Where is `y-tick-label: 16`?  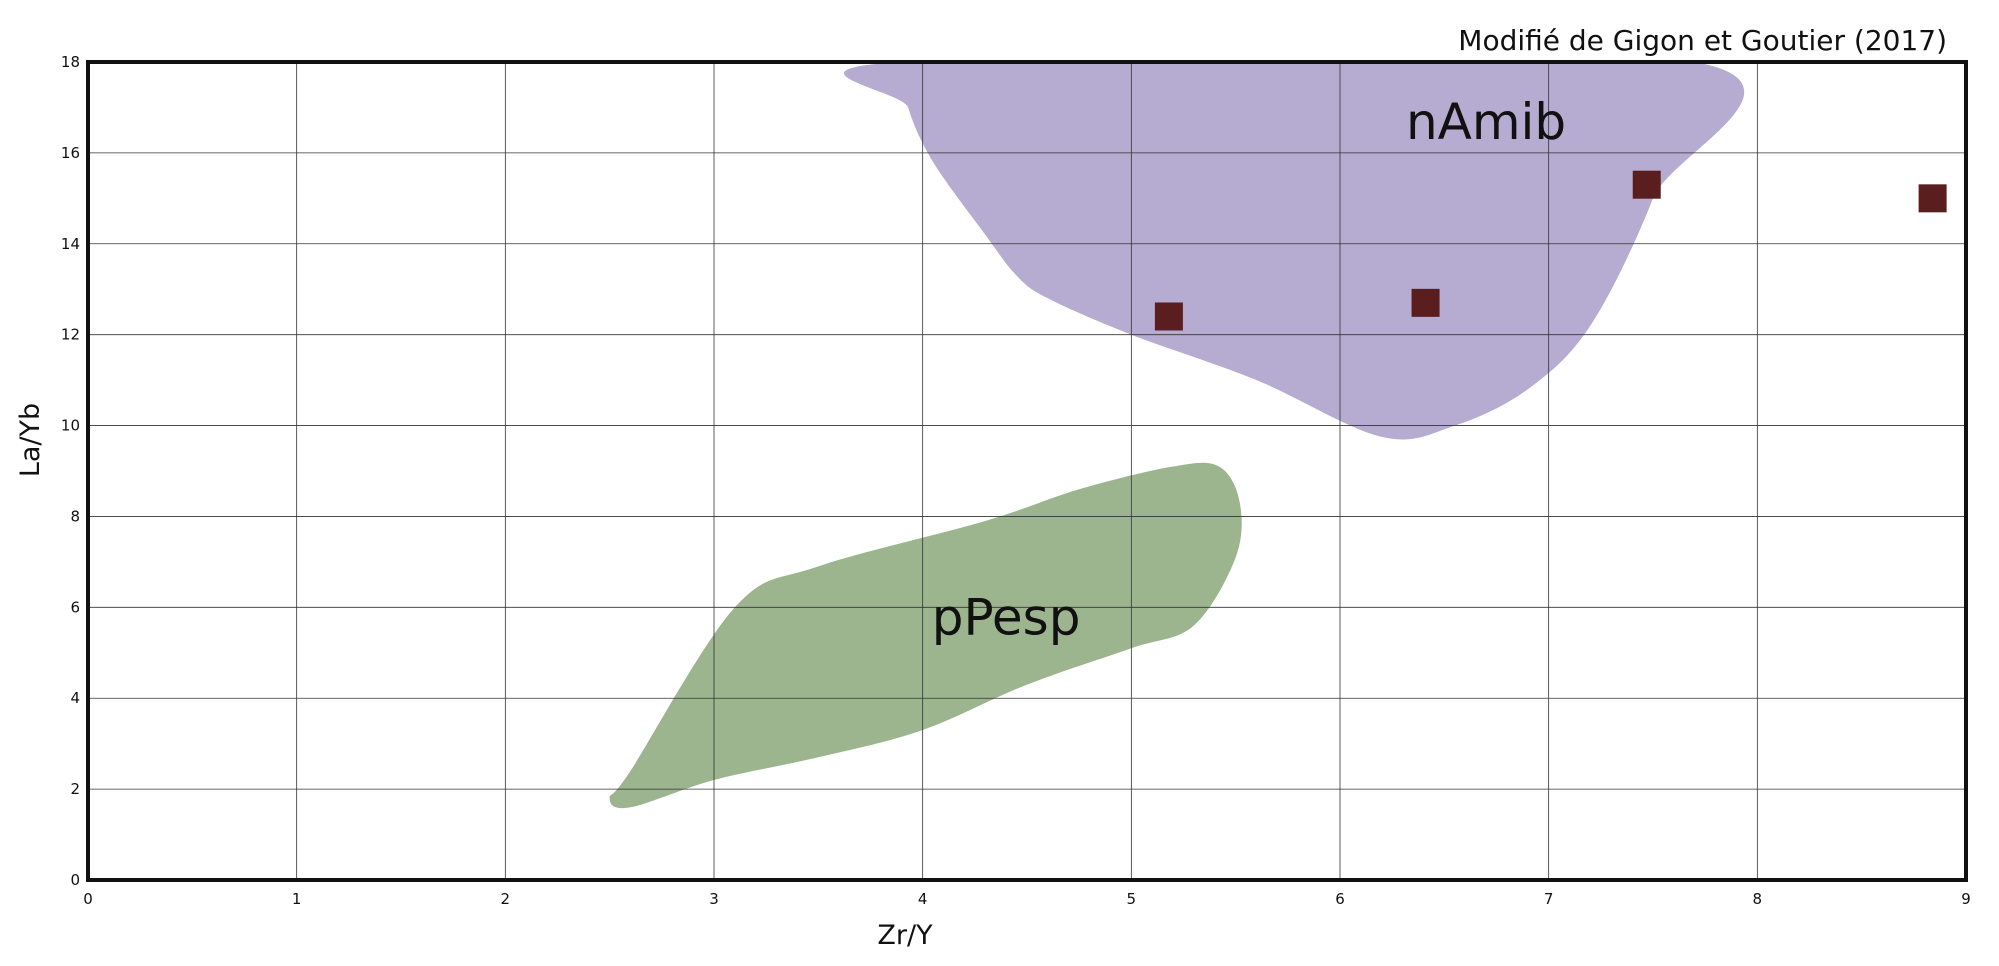
y-tick-label: 16 is located at coordinates (70, 153).